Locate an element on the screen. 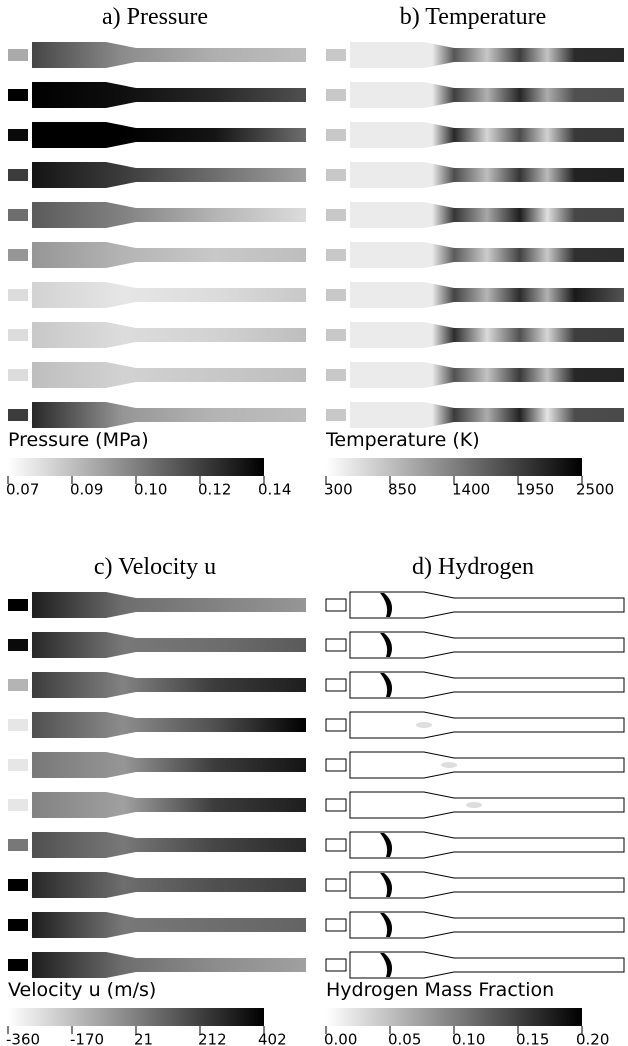 The height and width of the screenshot is (1046, 628). panel-title: b) Temperature is located at coordinates (473, 17).